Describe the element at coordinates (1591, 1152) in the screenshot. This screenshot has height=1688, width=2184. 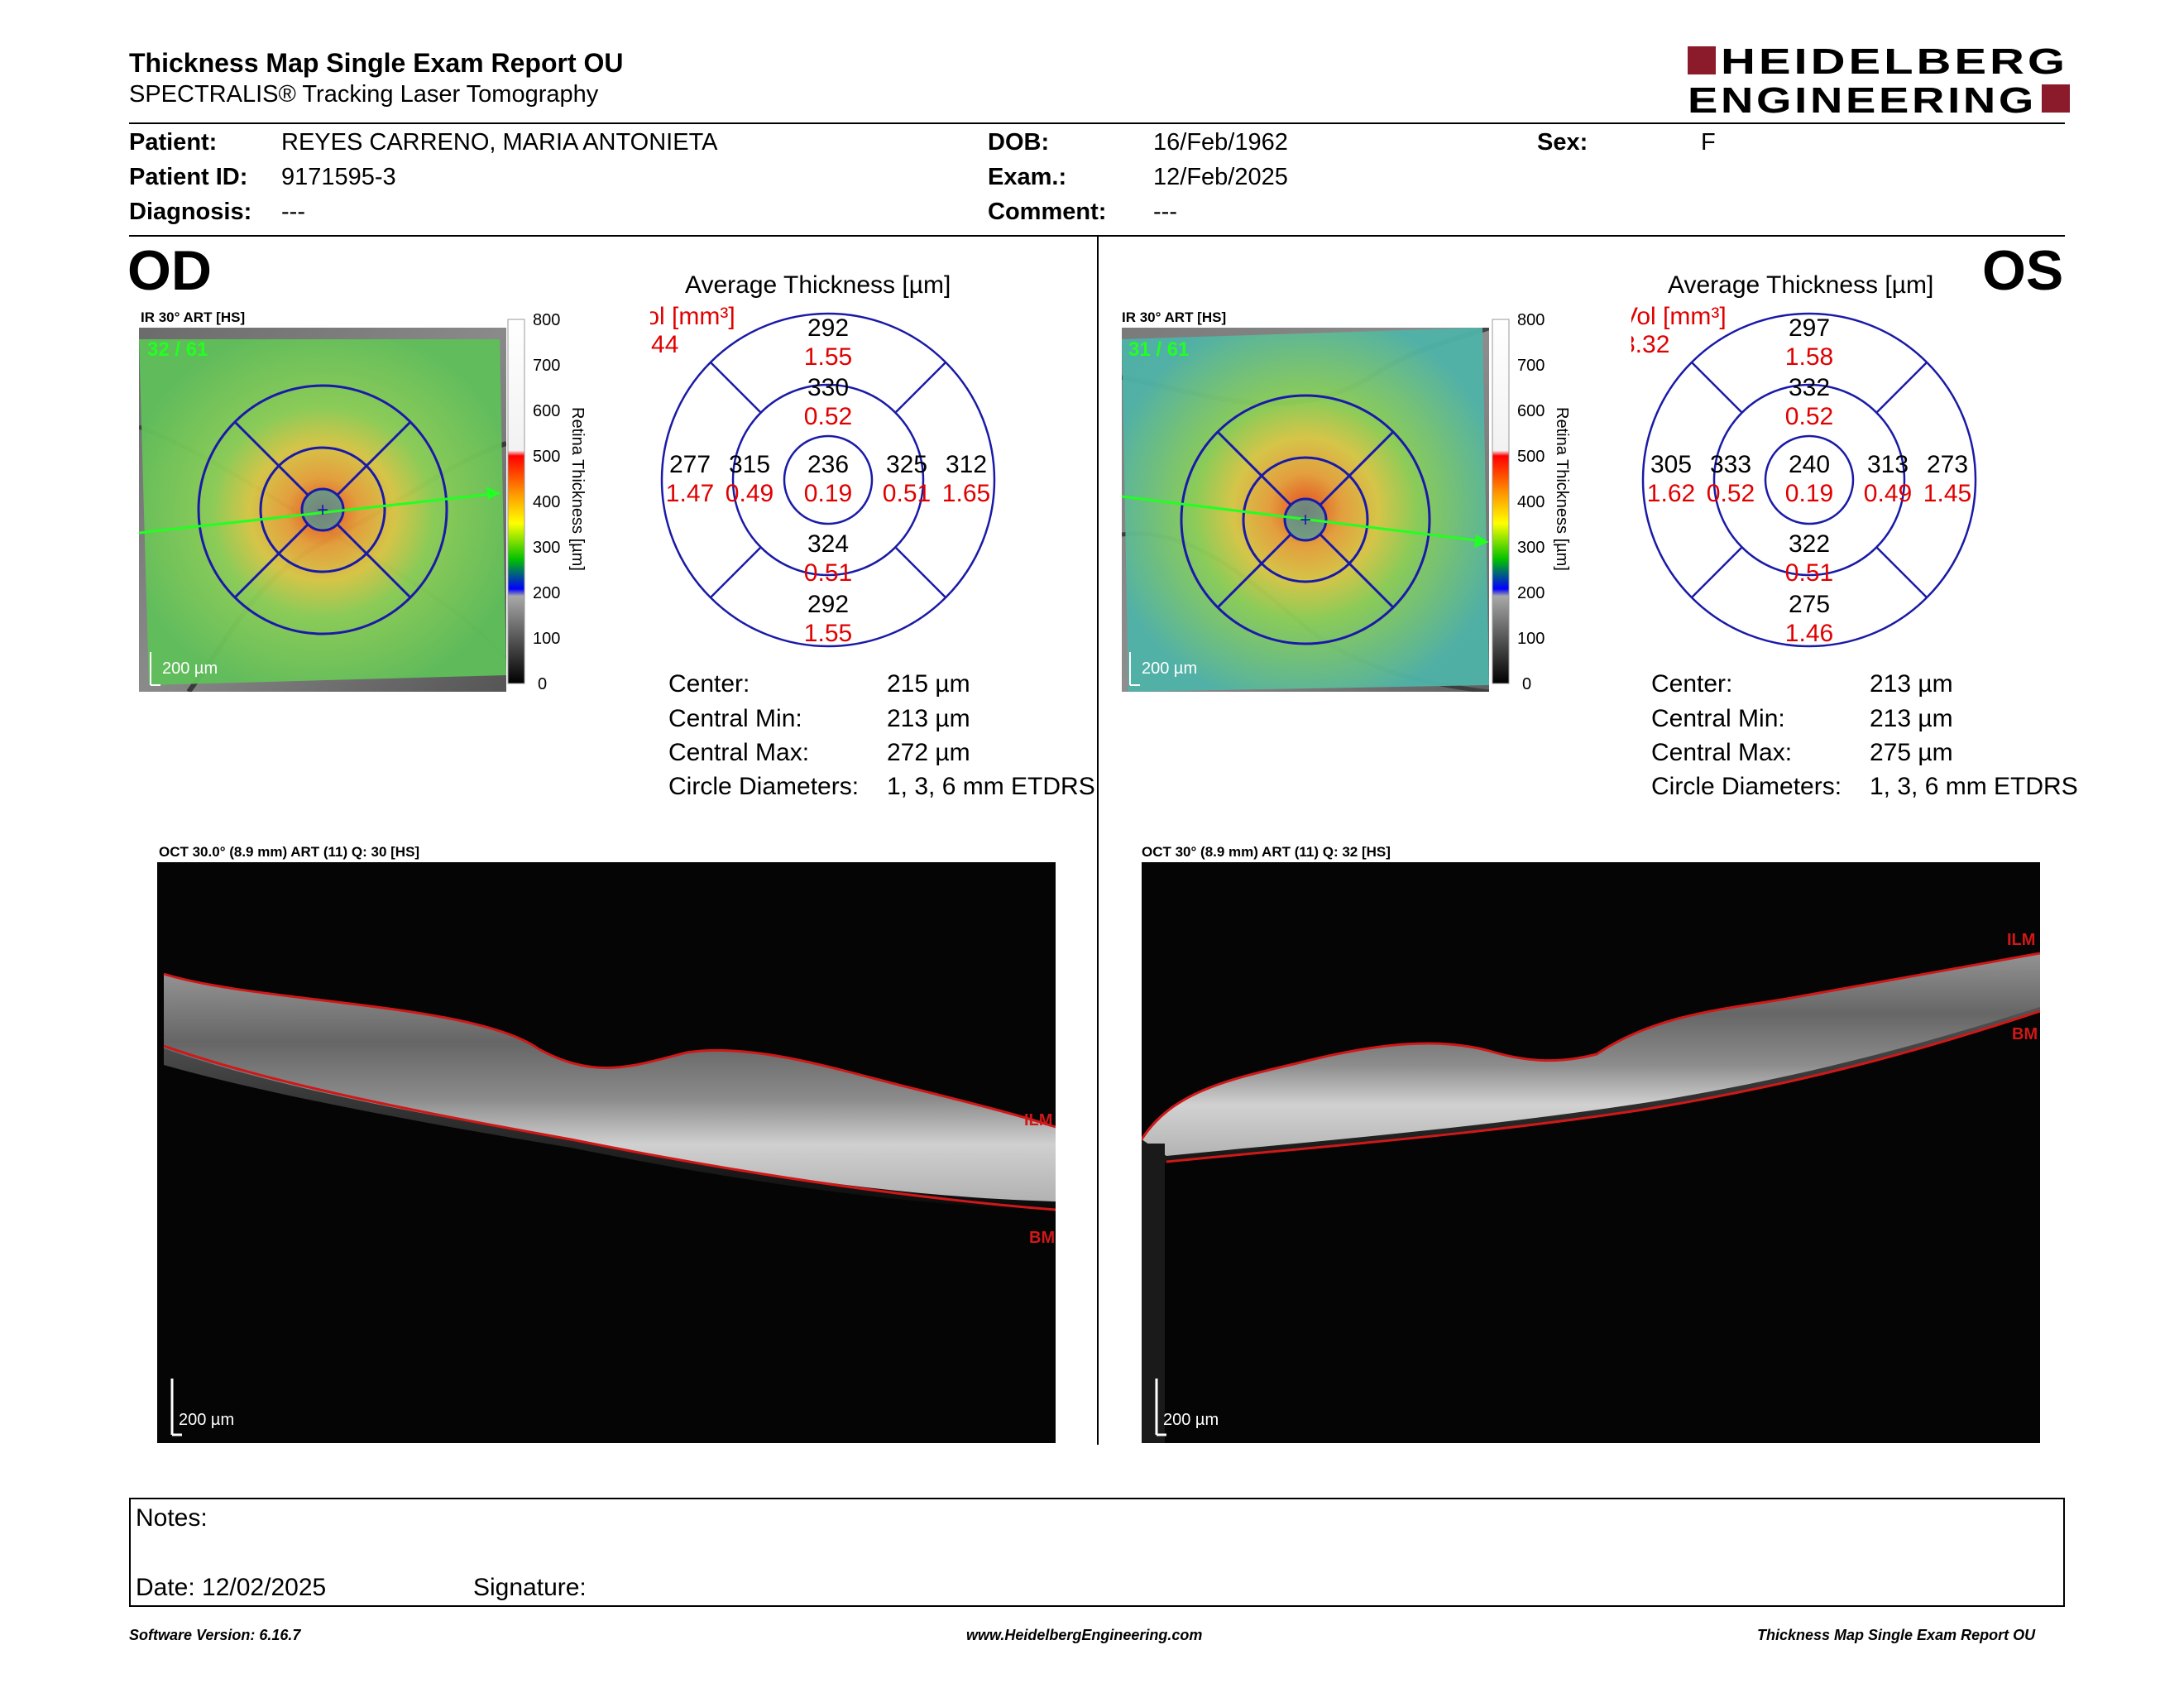
I see `os-oct-bscan: ILM BM 200 µm` at that location.